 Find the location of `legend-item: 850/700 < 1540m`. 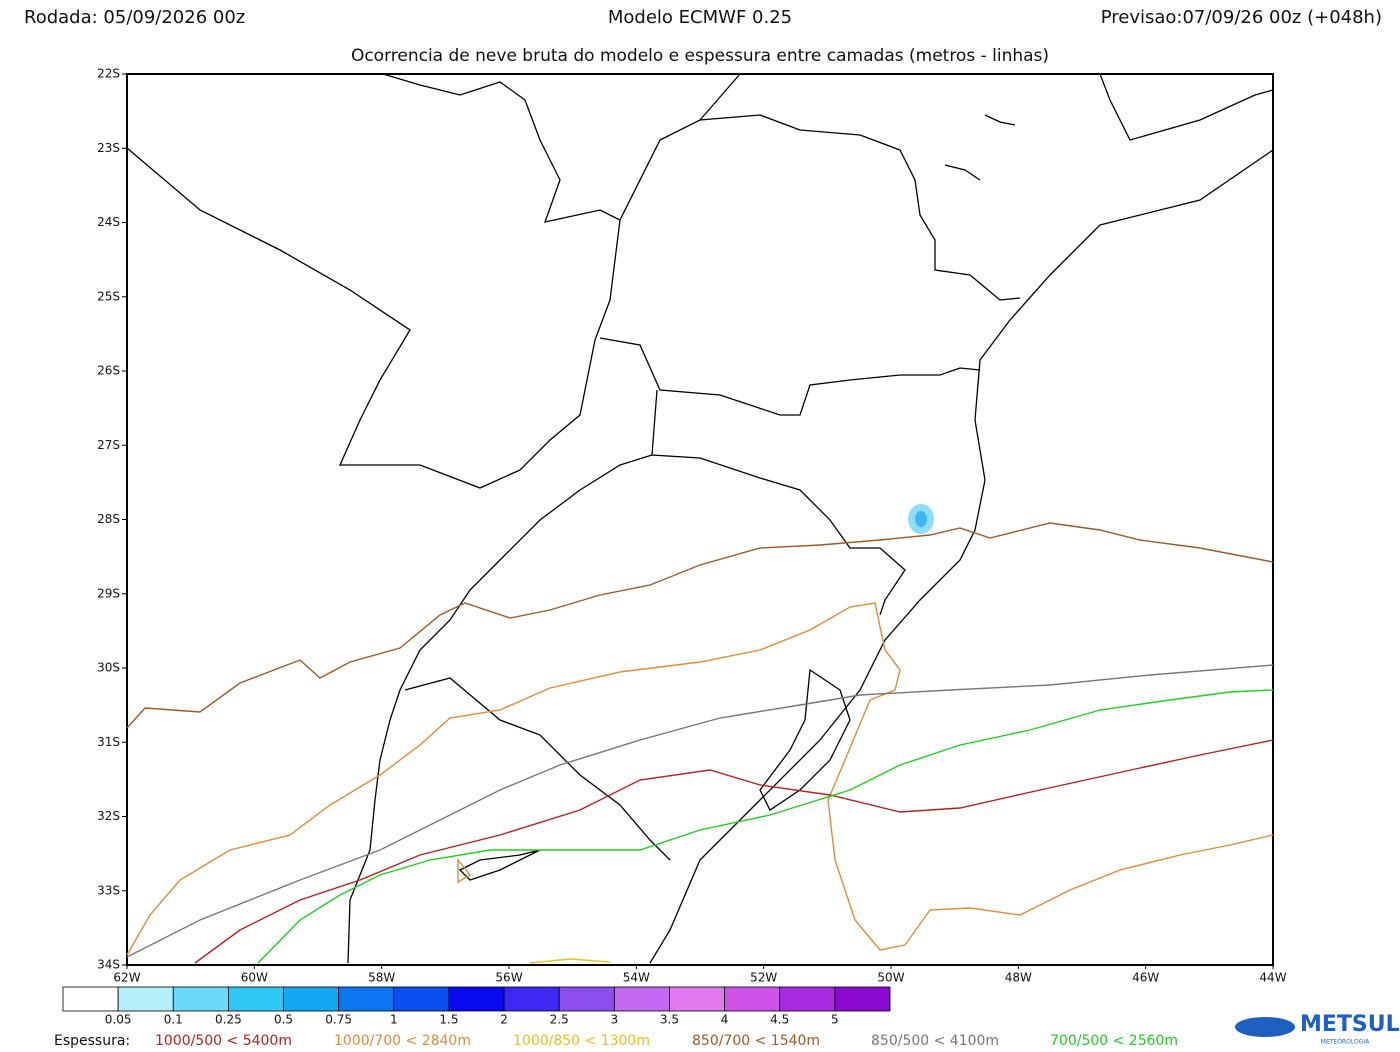

legend-item: 850/700 < 1540m is located at coordinates (756, 1041).